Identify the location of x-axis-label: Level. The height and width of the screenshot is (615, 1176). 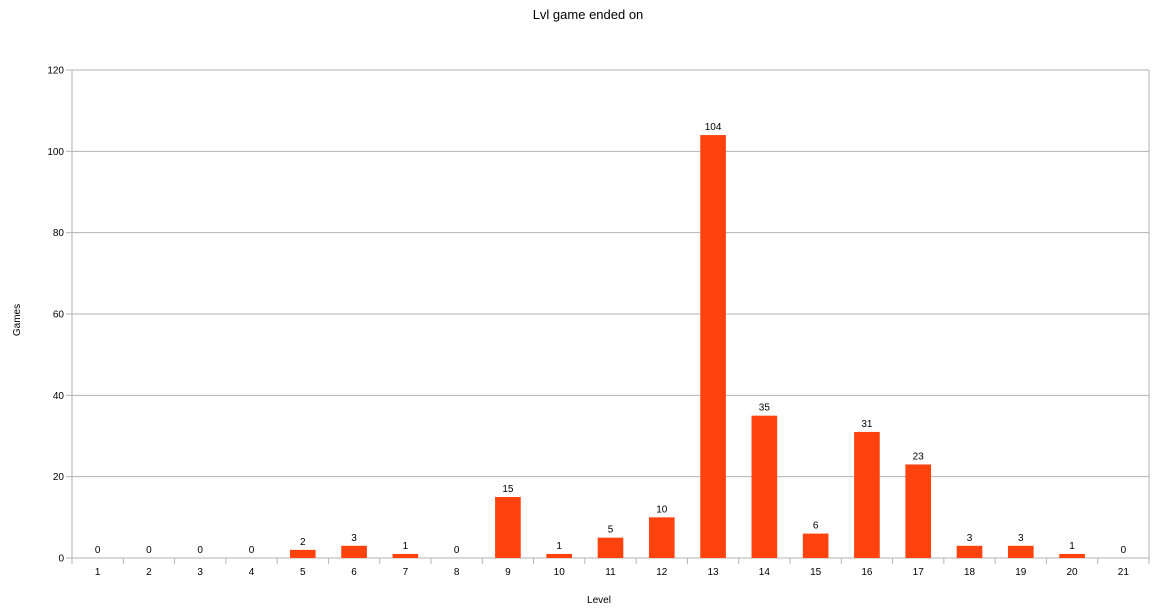
(599, 600).